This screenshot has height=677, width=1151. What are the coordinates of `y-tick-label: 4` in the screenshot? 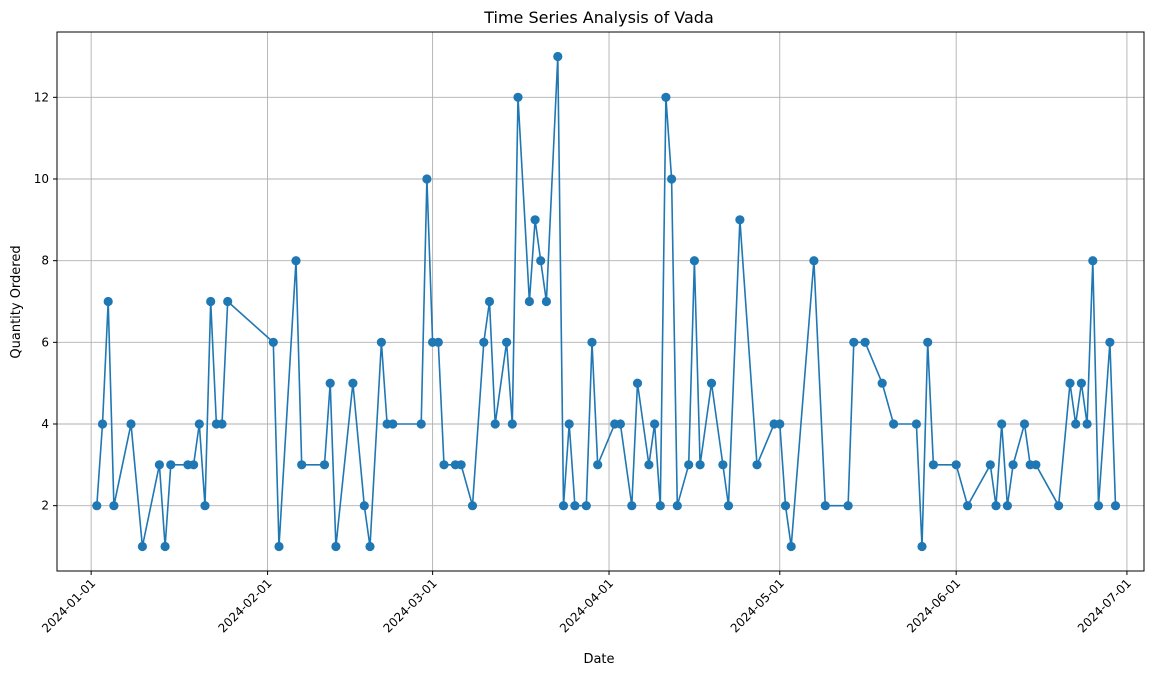 It's located at (45, 424).